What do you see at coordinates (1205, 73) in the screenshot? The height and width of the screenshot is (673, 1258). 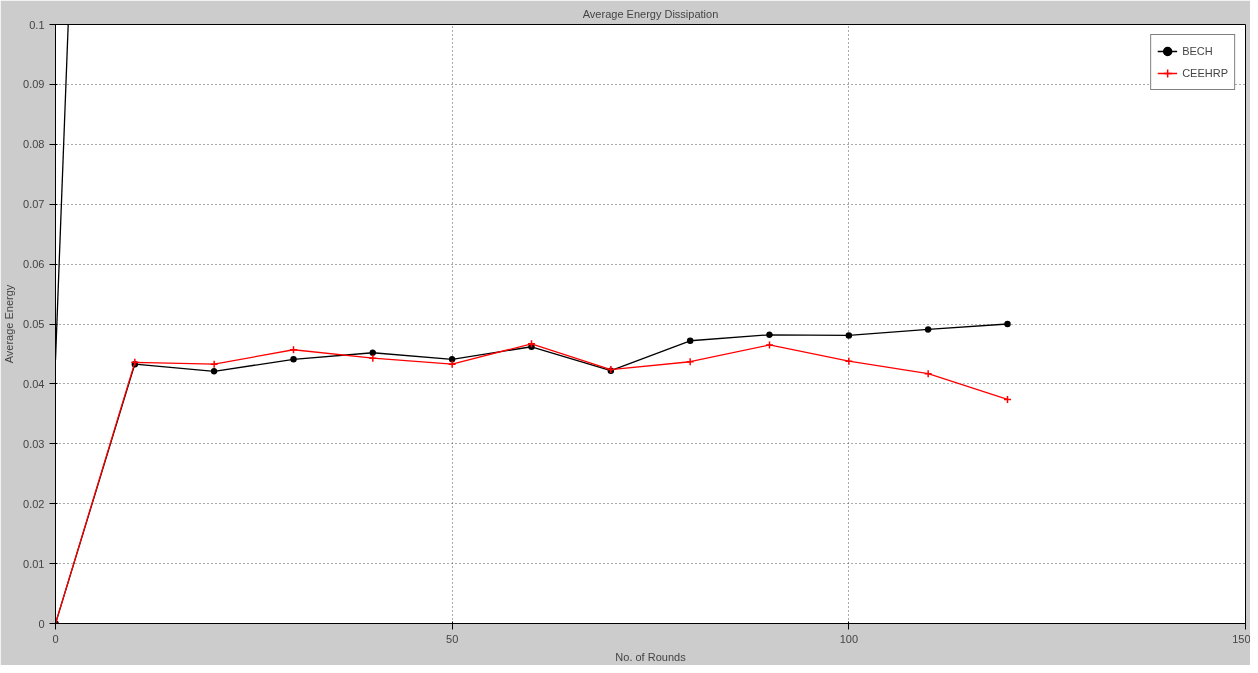 I see `legend-label: CEEHRP` at bounding box center [1205, 73].